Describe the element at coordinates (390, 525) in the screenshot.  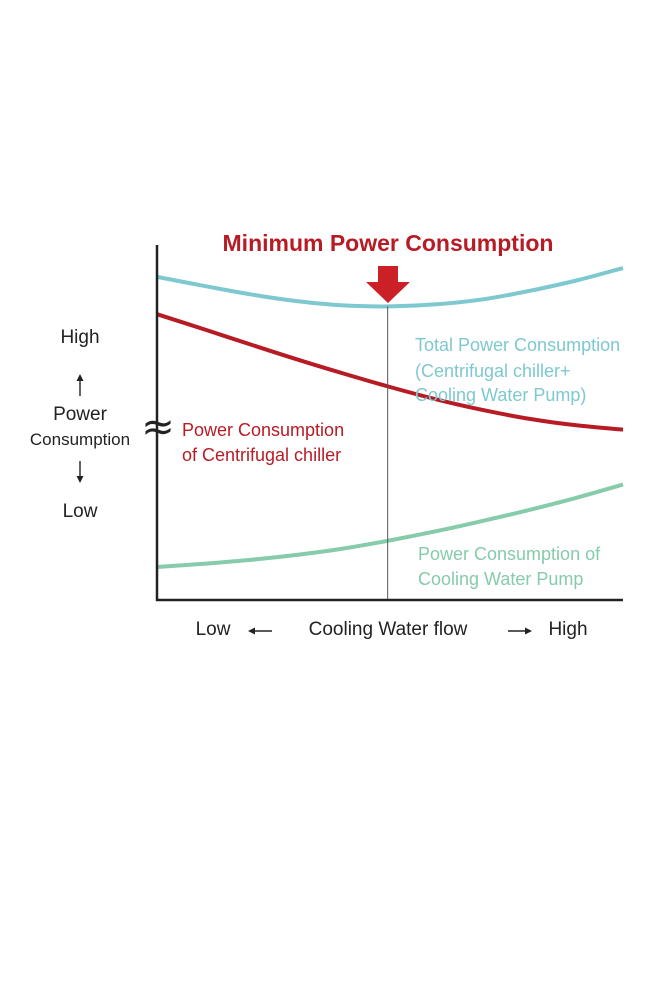
I see `series-line-pump` at that location.